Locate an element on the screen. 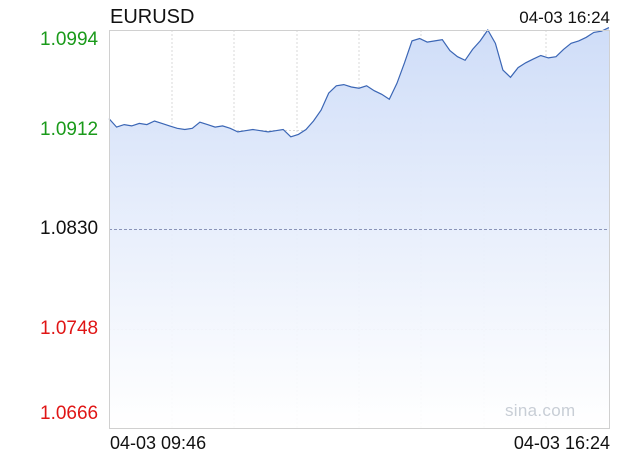 This screenshot has height=460, width=620. symbol-title: EURUSD is located at coordinates (152, 17).